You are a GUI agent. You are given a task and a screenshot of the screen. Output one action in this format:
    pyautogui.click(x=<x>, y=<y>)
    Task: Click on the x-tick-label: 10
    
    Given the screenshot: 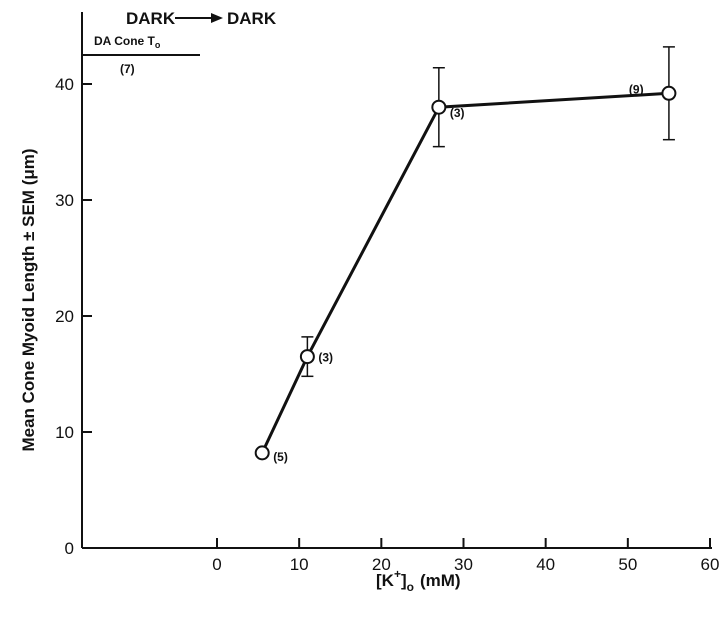 What is the action you would take?
    pyautogui.click(x=299, y=564)
    